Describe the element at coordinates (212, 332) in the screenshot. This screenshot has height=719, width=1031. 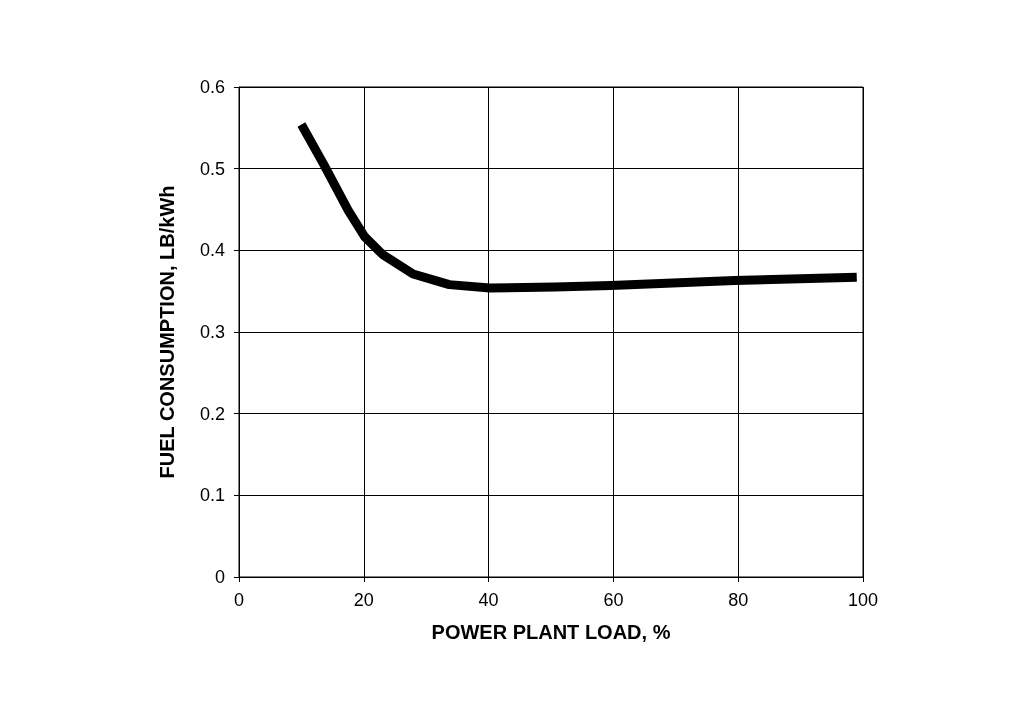
I see `y-tick-label: 0.3` at that location.